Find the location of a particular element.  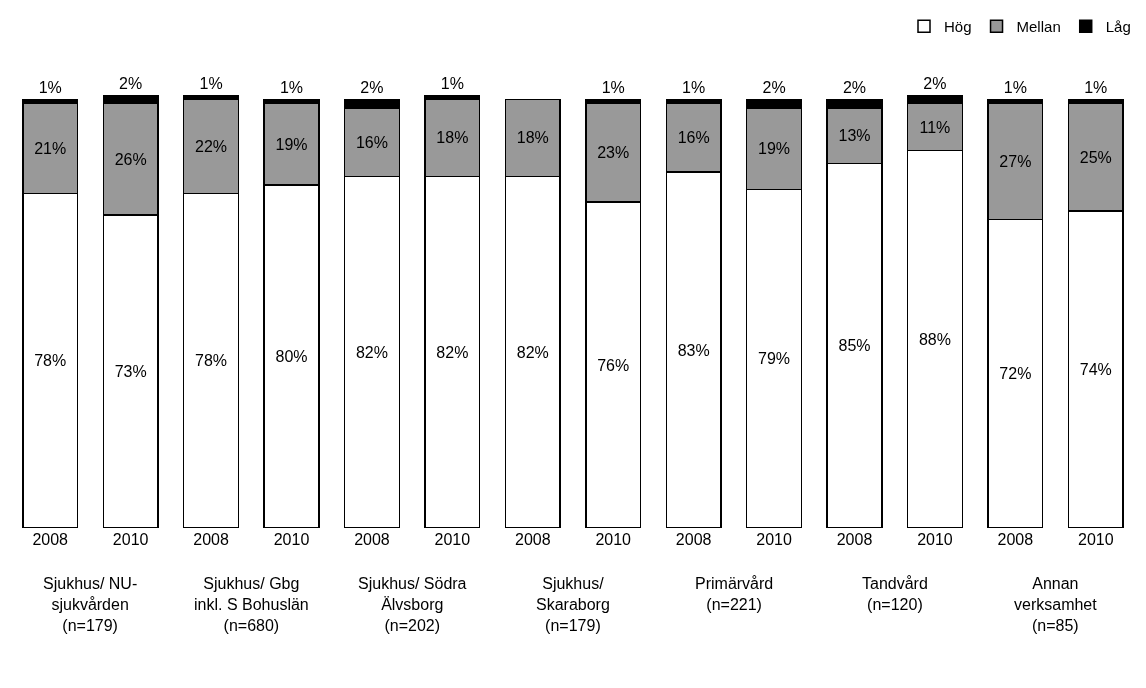

data-label: 74% is located at coordinates (1095, 369).